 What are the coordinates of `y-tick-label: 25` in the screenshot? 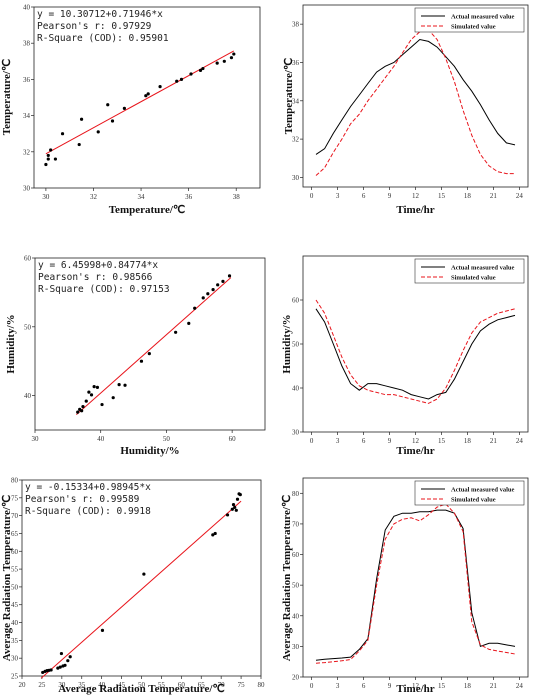 It's located at (15, 677).